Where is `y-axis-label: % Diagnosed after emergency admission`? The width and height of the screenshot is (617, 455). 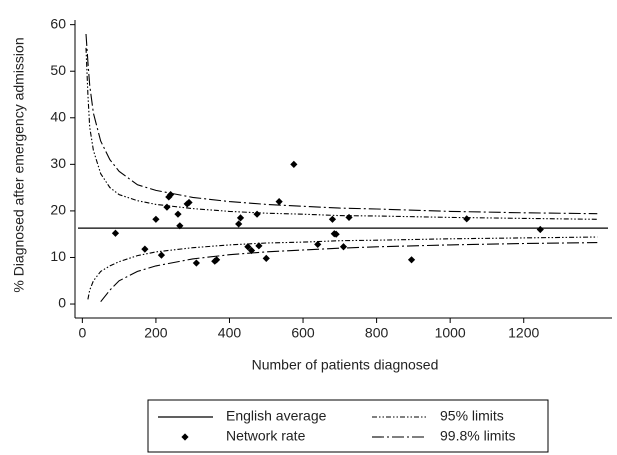
y-axis-label: % Diagnosed after emergency admission is located at coordinates (19, 164).